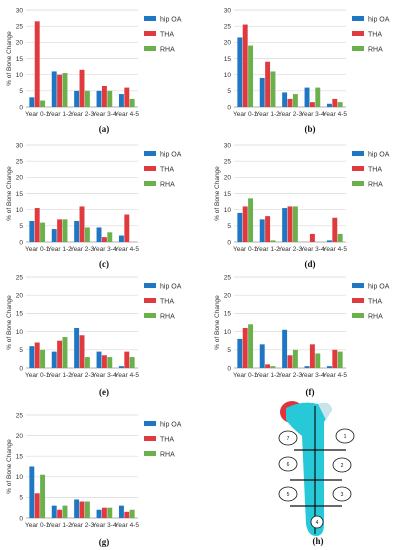 Image resolution: width=419 pixels, height=550 pixels. What do you see at coordinates (229, 226) in the screenshot?
I see `y-tick-label: 5` at bounding box center [229, 226].